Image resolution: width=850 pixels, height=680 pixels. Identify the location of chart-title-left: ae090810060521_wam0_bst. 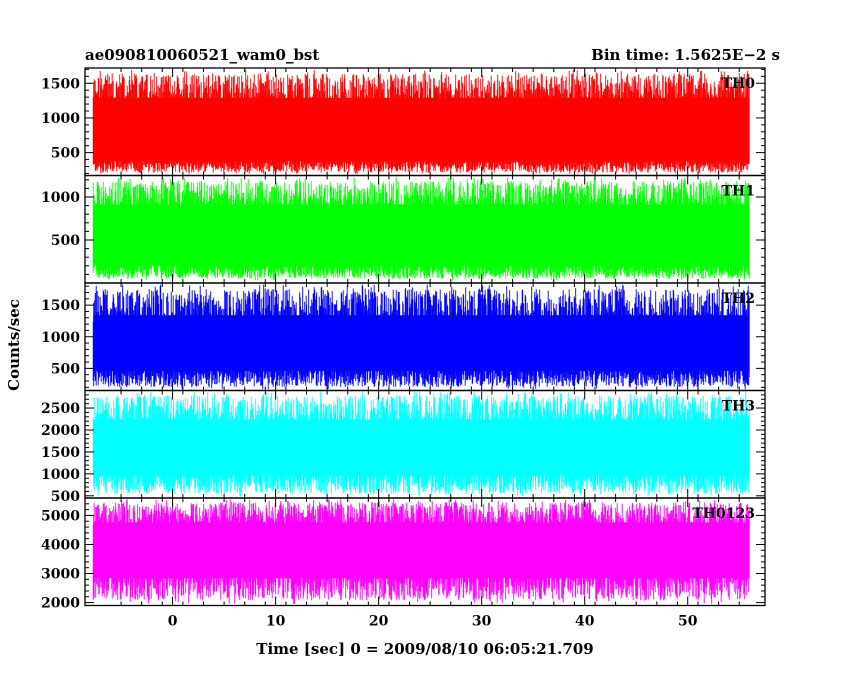
(202, 55).